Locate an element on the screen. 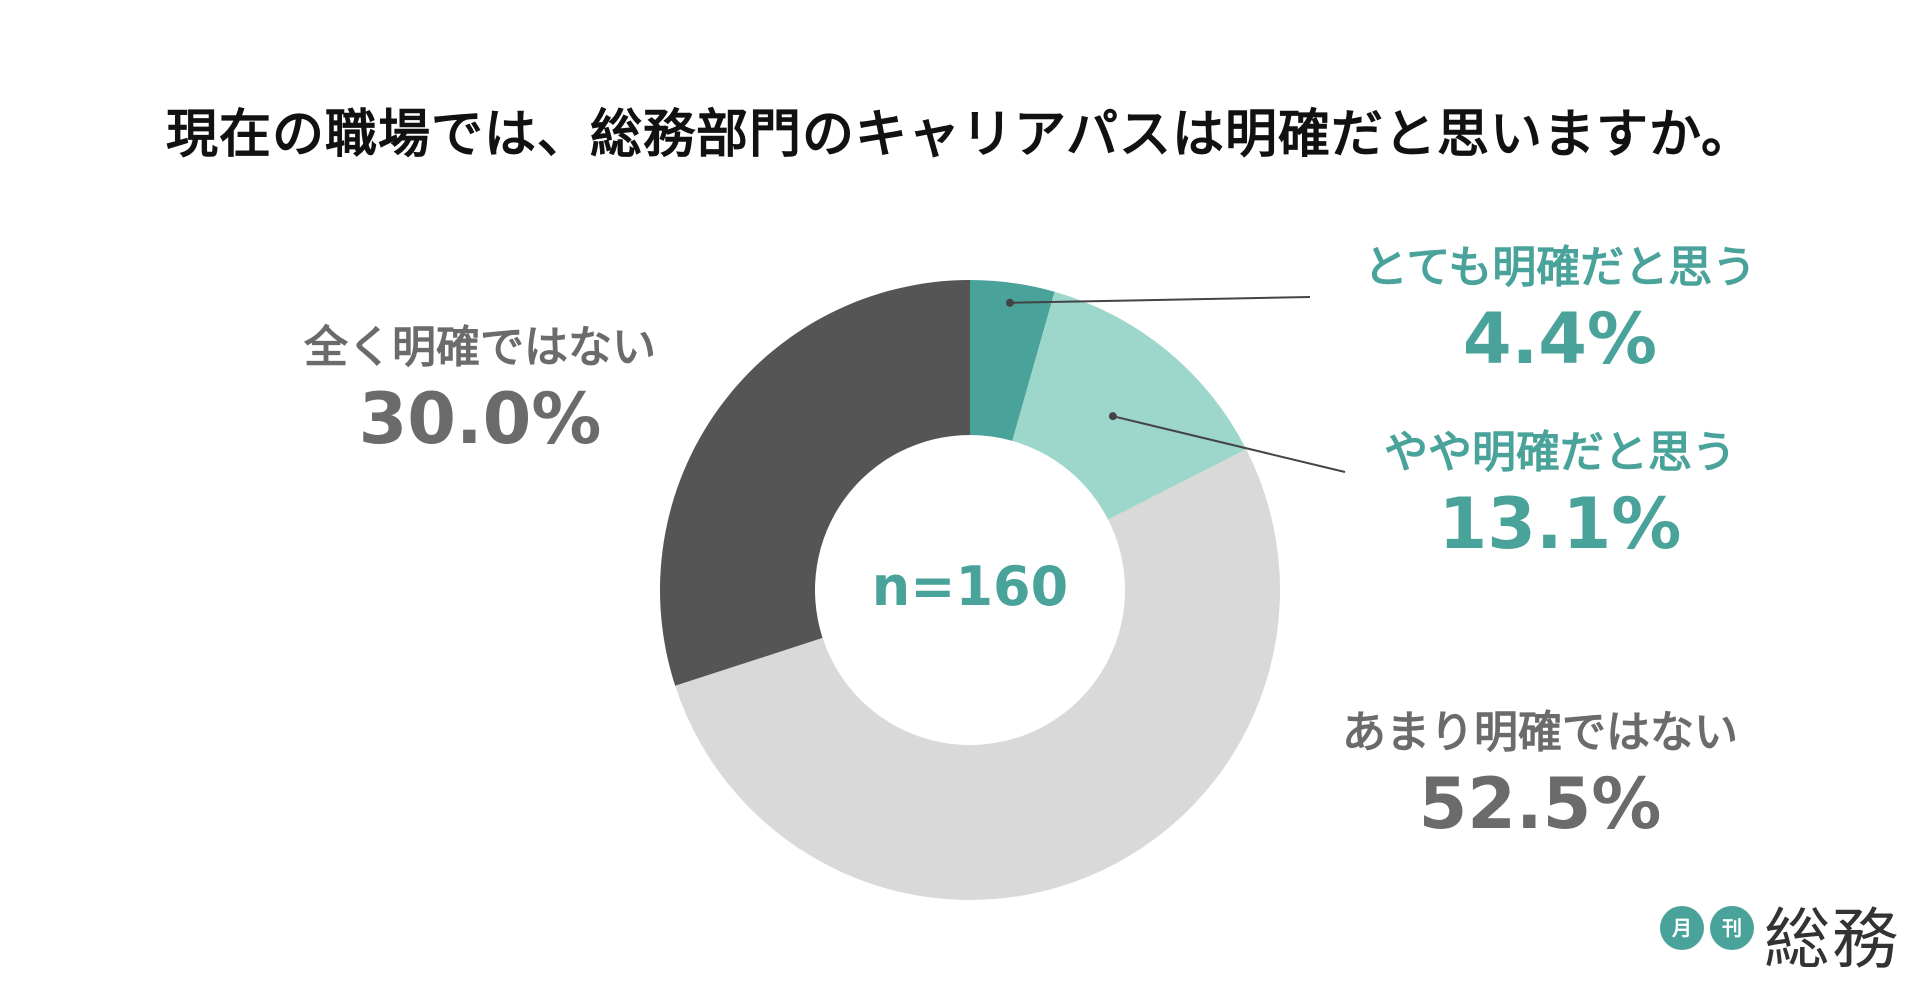 The image size is (1920, 1005). slice-label-not-very-clear: あまり明確ではない 52.5% is located at coordinates (1540, 776).